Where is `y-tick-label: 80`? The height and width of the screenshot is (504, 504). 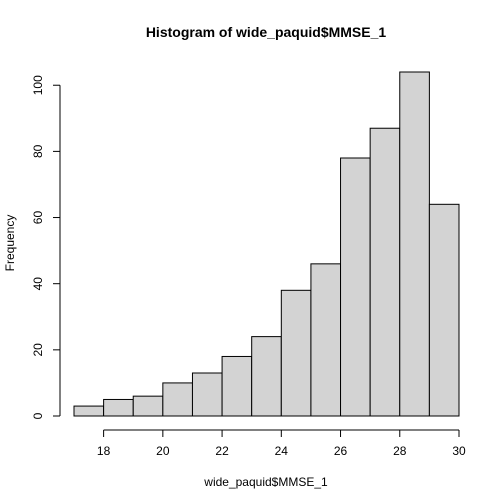 y-tick-label: 80 is located at coordinates (38, 151).